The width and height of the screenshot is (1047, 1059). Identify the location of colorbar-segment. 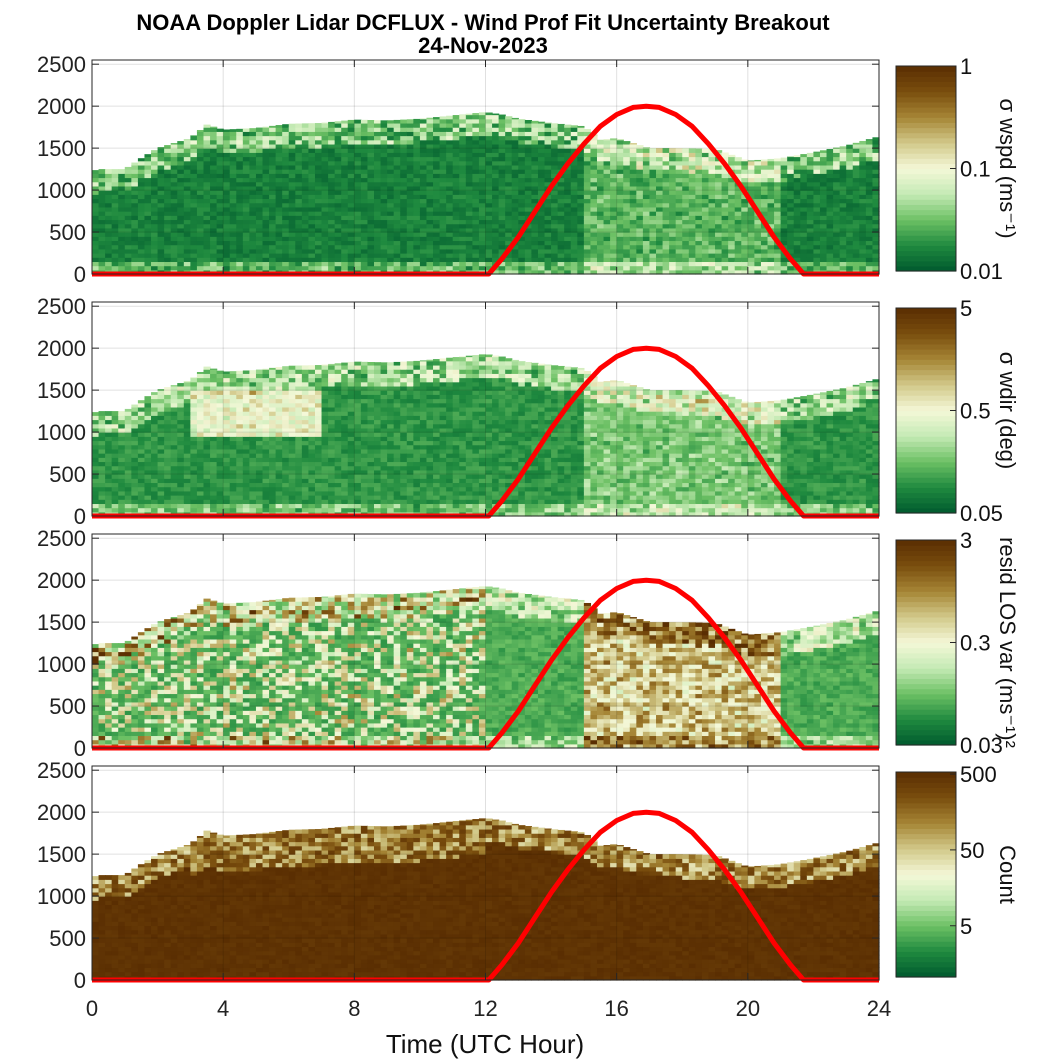
(926, 217).